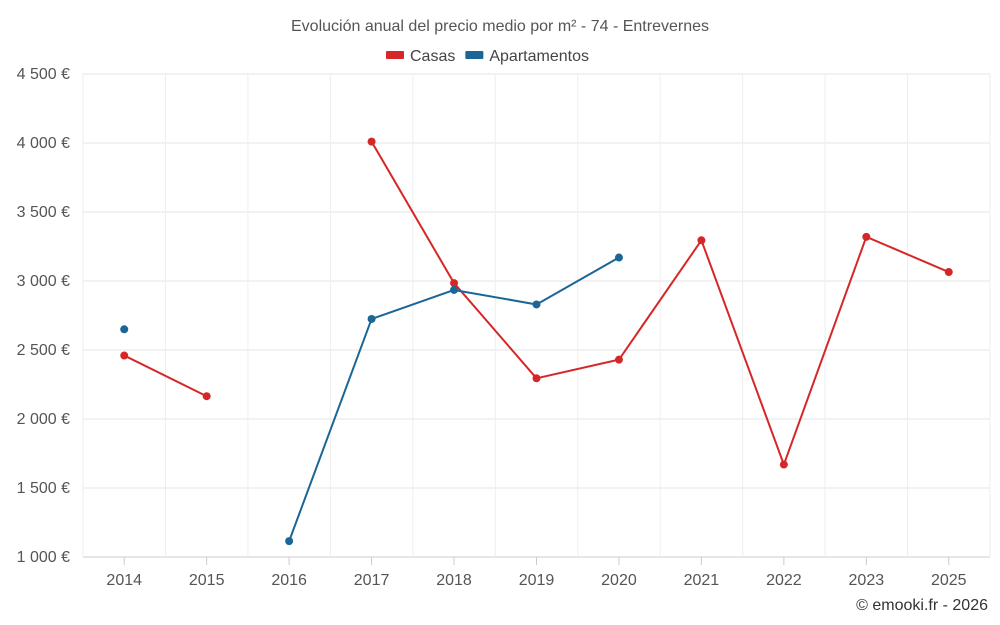 The image size is (1000, 625). What do you see at coordinates (539, 56) in the screenshot?
I see `legend-label: Apartamentos` at bounding box center [539, 56].